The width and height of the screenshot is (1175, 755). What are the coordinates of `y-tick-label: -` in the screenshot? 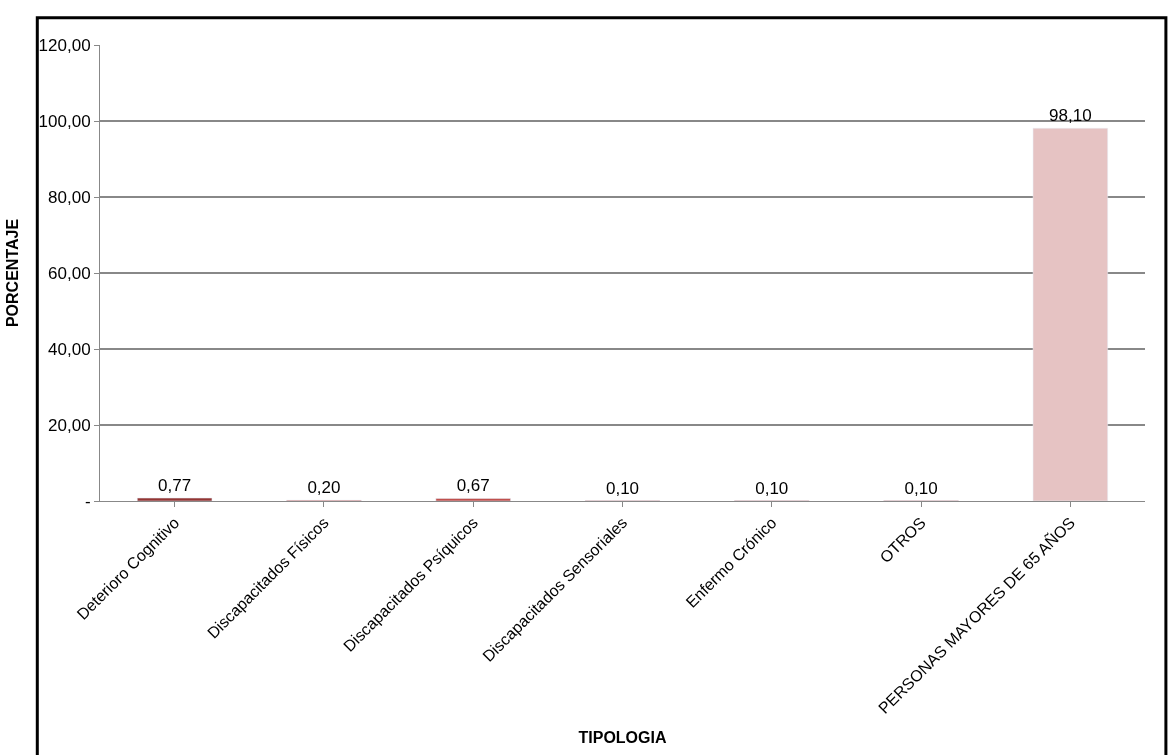 It's located at (87, 501).